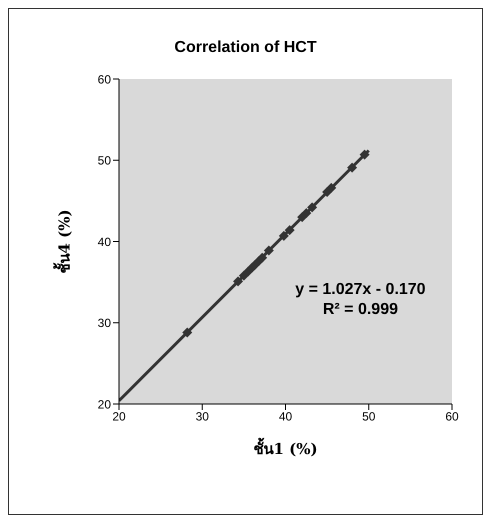 Image resolution: width=489 pixels, height=523 pixels. What do you see at coordinates (63, 241) in the screenshot?
I see `y-axis-title: ชั้น4 (%)` at bounding box center [63, 241].